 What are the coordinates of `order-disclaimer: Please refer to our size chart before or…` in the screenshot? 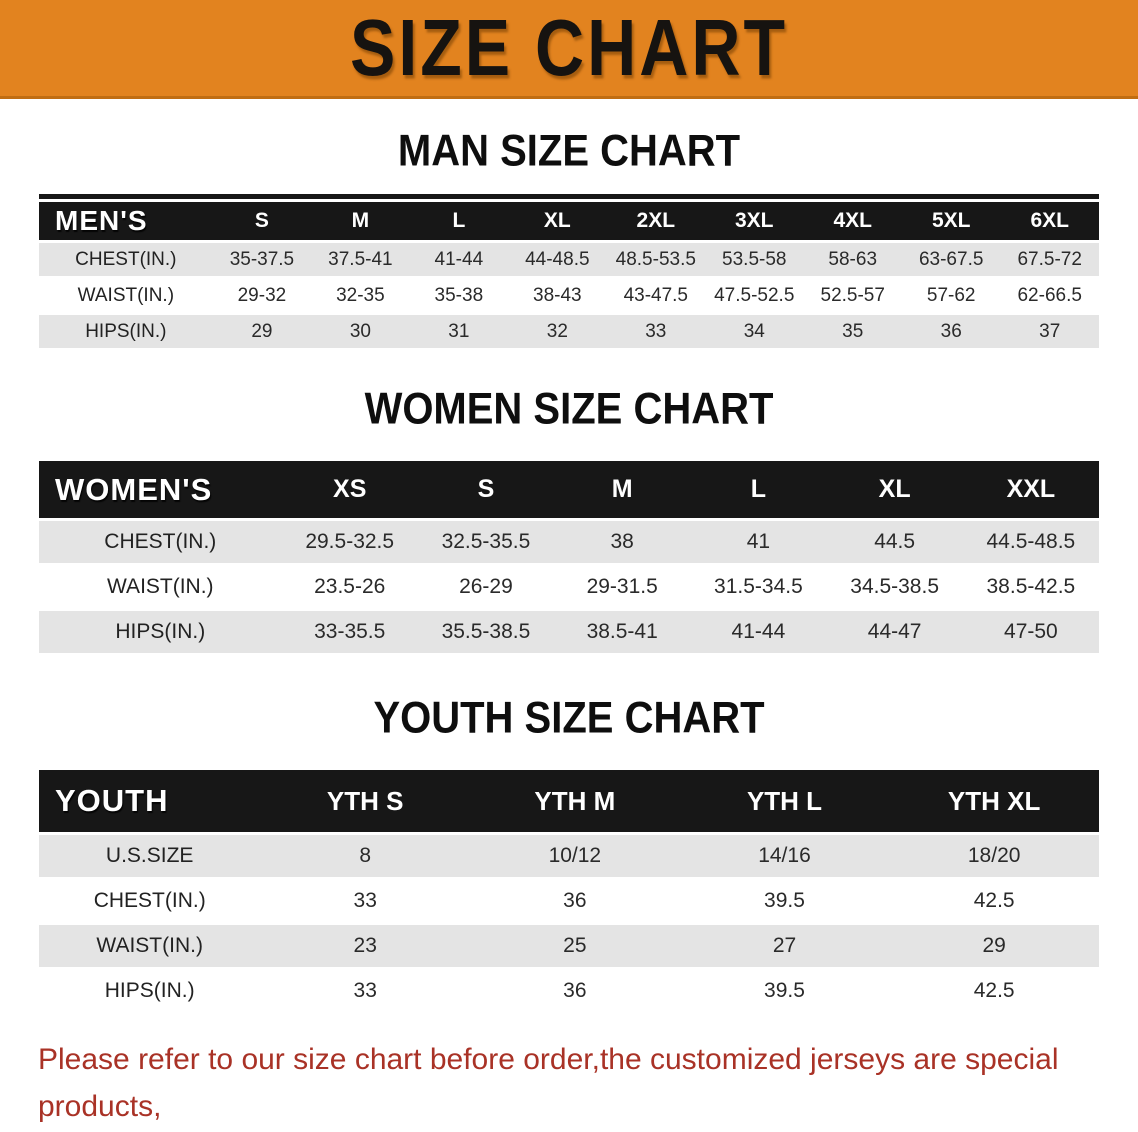 It's located at (569, 1084).